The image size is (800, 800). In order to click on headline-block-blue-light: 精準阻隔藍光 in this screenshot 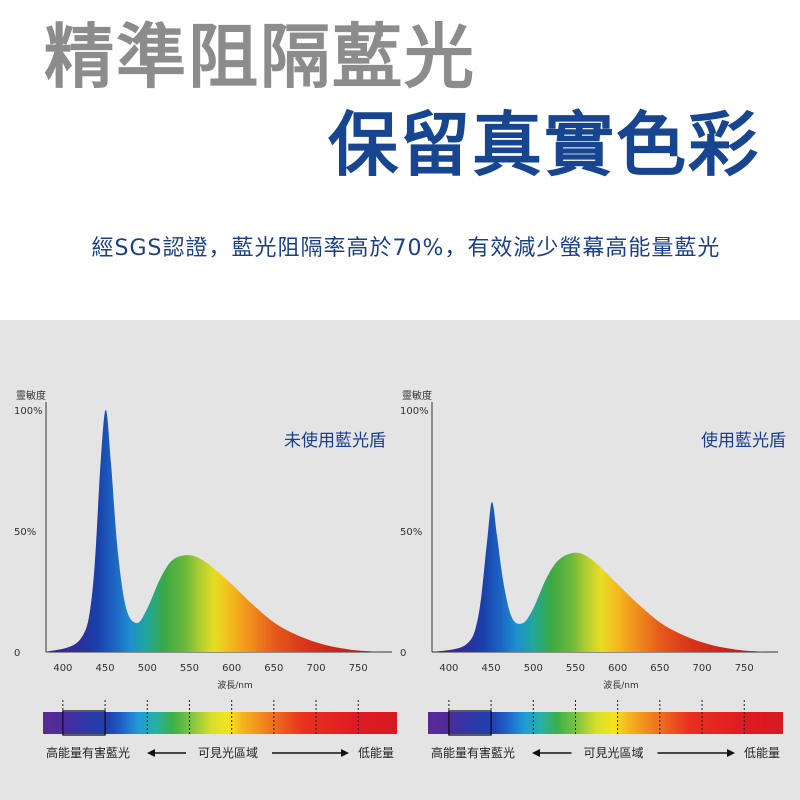, I will do `click(260, 57)`.